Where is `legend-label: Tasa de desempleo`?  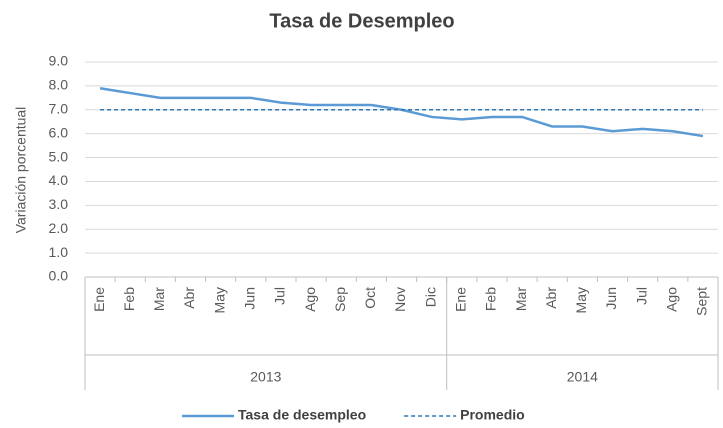
legend-label: Tasa de desempleo is located at coordinates (302, 415).